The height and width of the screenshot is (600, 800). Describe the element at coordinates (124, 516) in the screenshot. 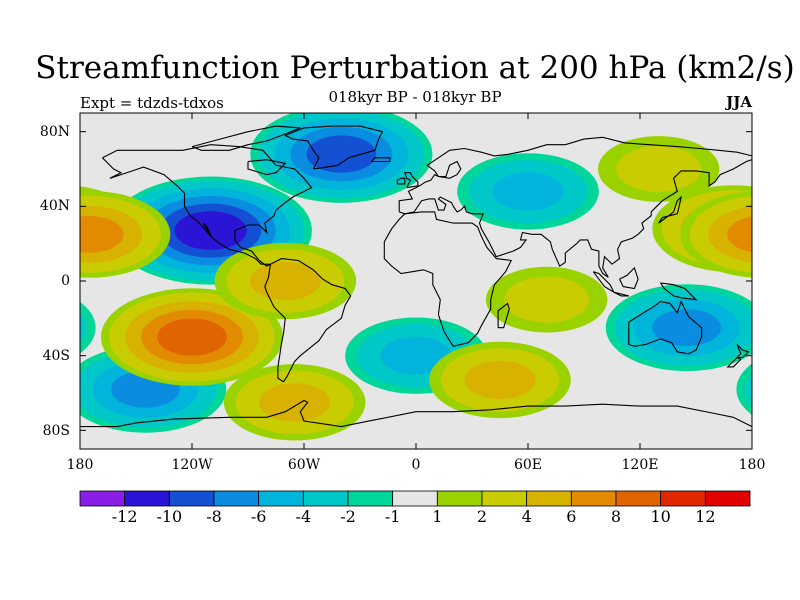

I see `colorbar-label: -12` at that location.